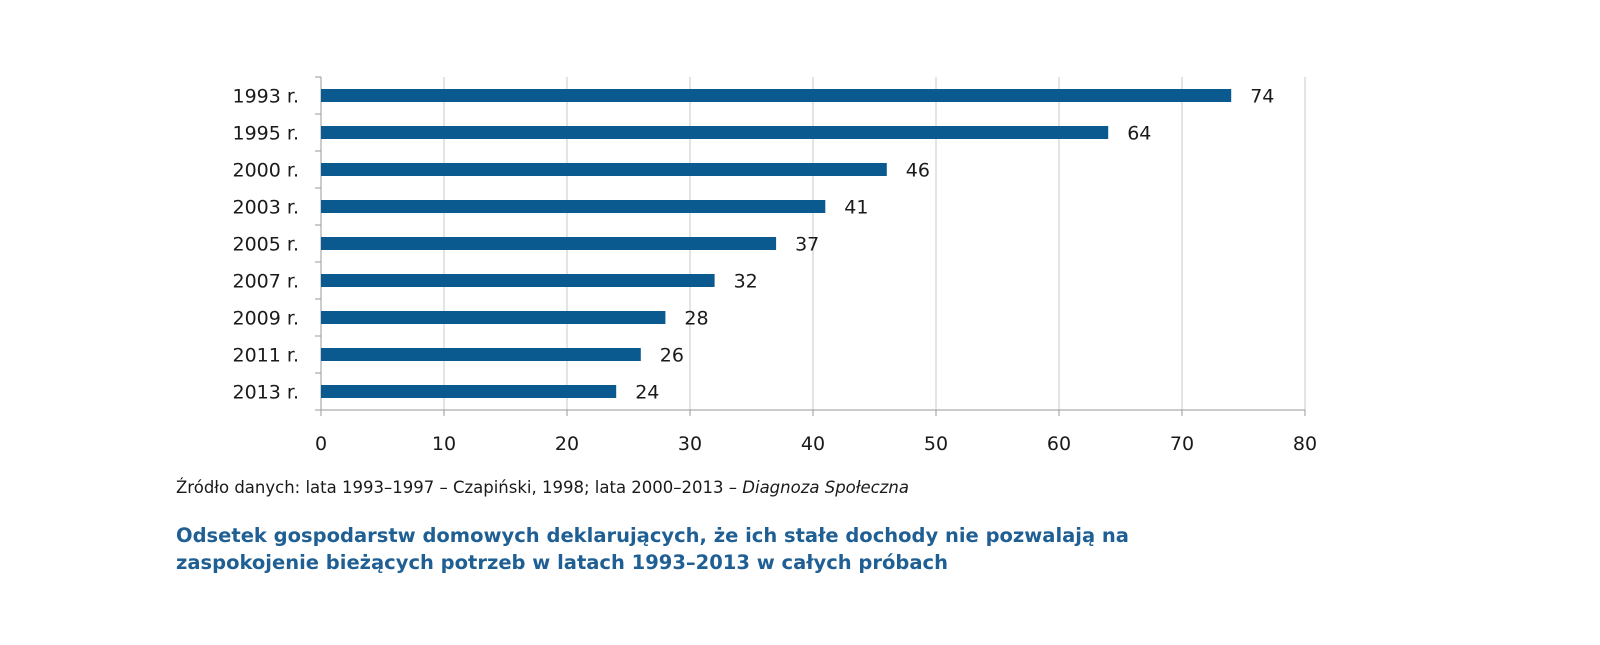 This screenshot has height=645, width=1600. What do you see at coordinates (266, 282) in the screenshot?
I see `category-label-5: 2007 r.` at bounding box center [266, 282].